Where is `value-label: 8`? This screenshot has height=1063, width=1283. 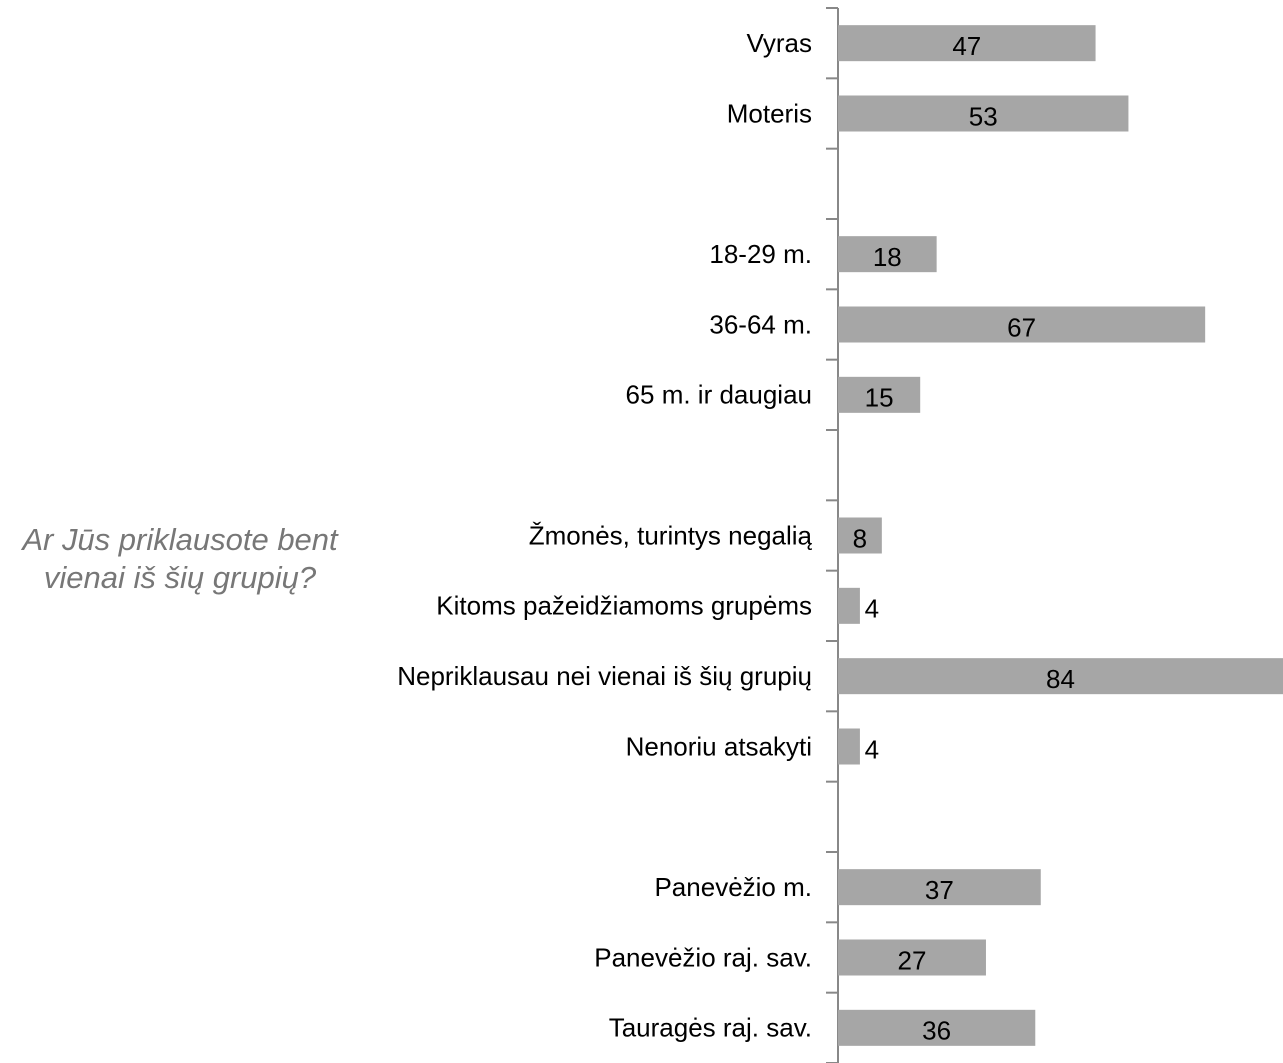
value-label: 8 is located at coordinates (860, 538).